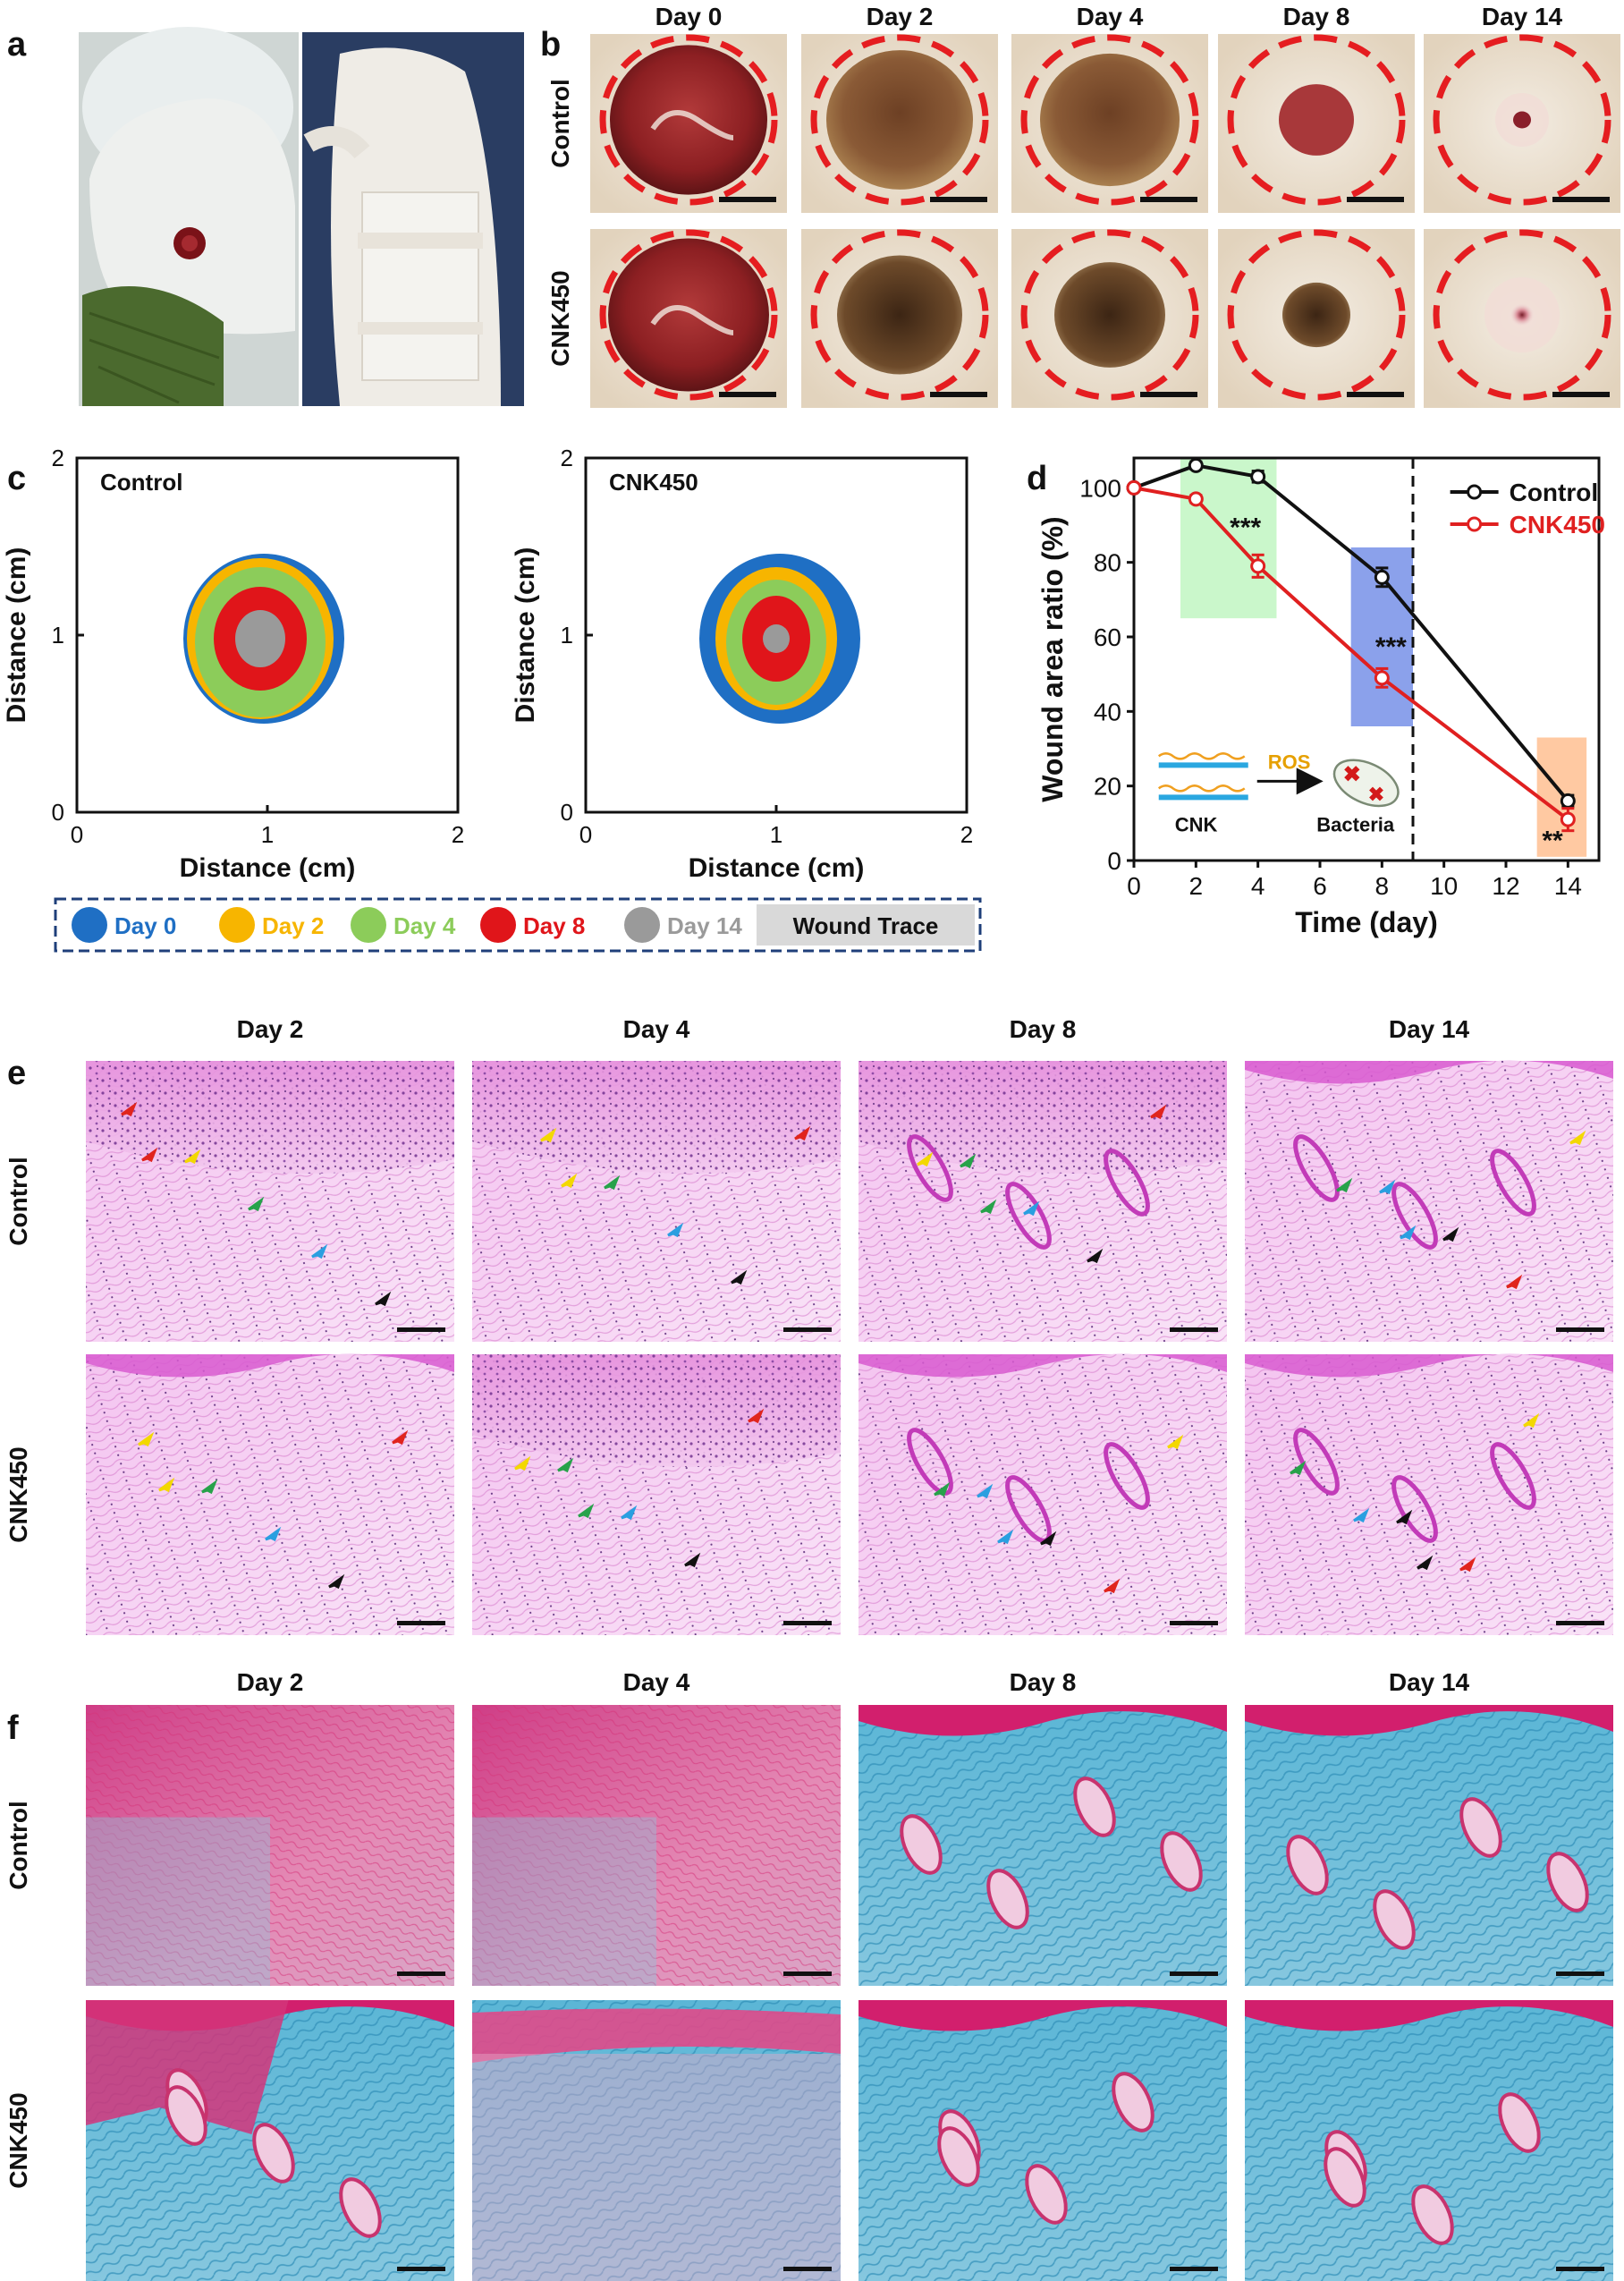  What do you see at coordinates (1258, 886) in the screenshot?
I see `x-tick-label: 4` at bounding box center [1258, 886].